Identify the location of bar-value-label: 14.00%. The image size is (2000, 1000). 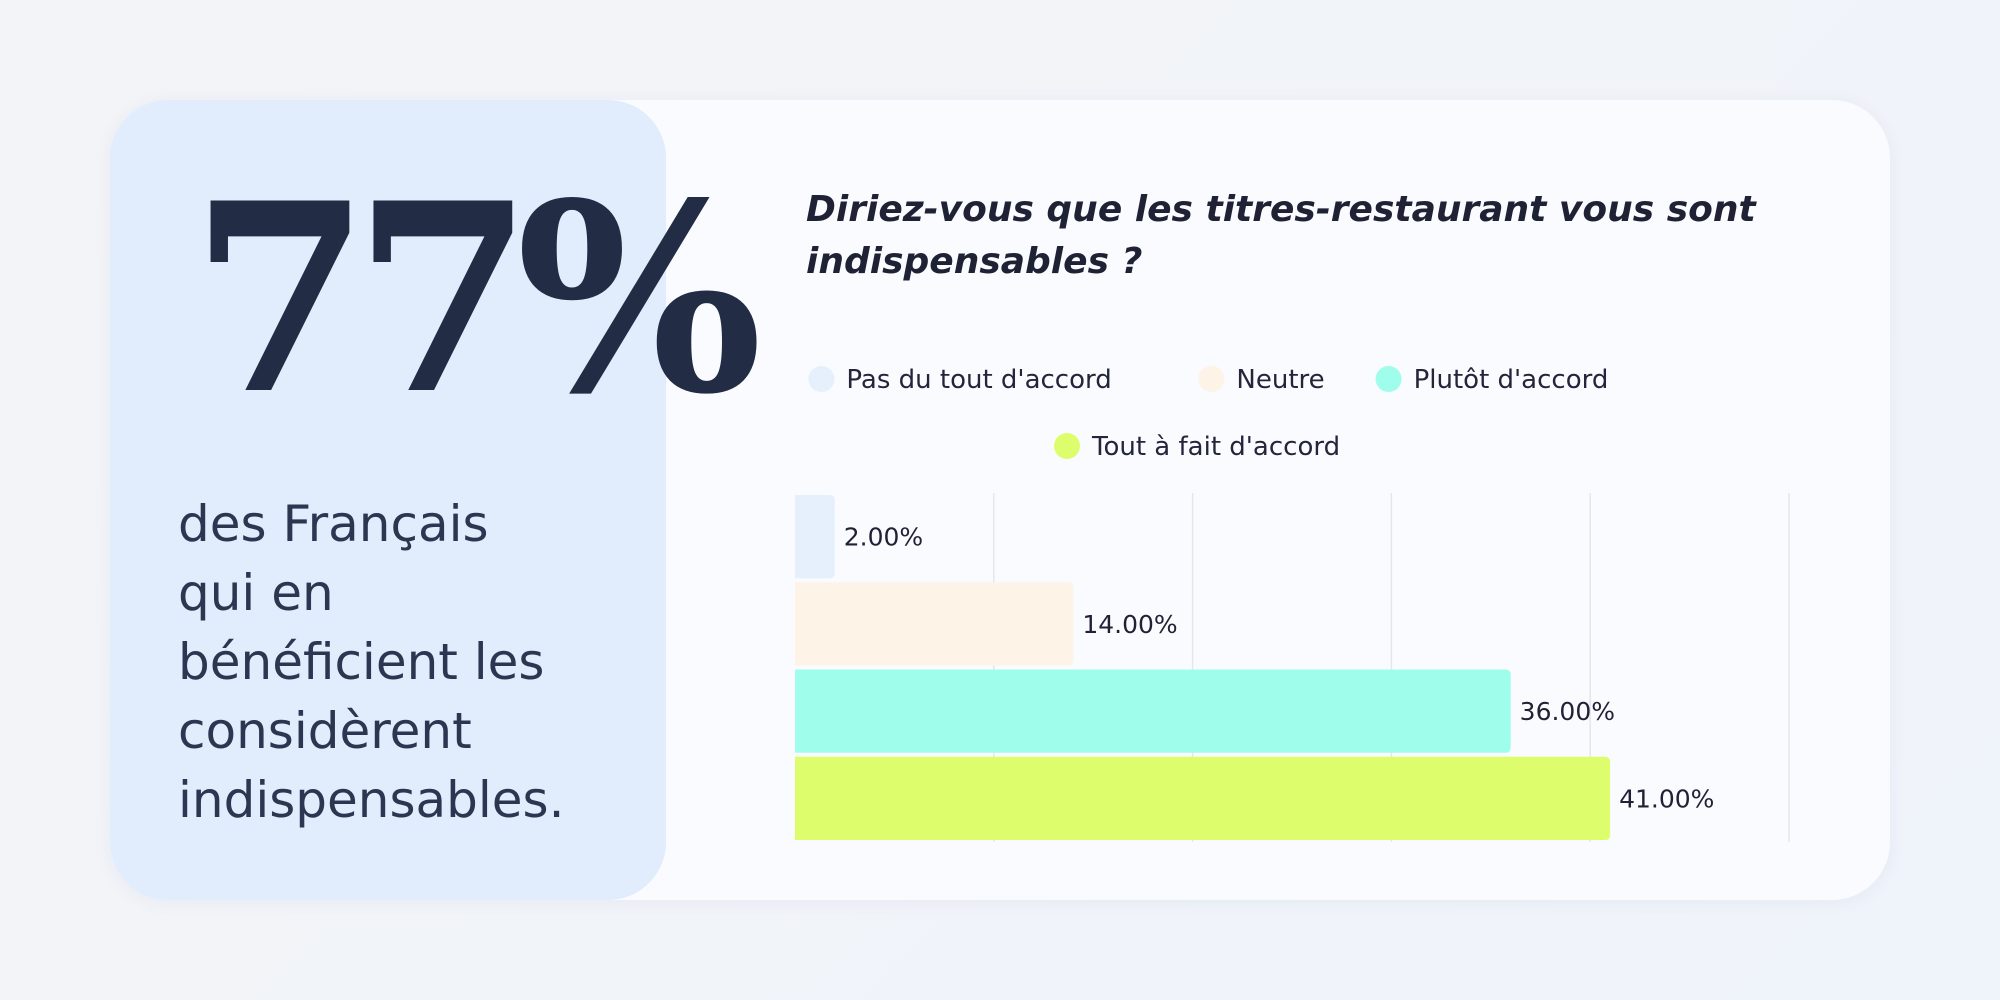
(1129, 624).